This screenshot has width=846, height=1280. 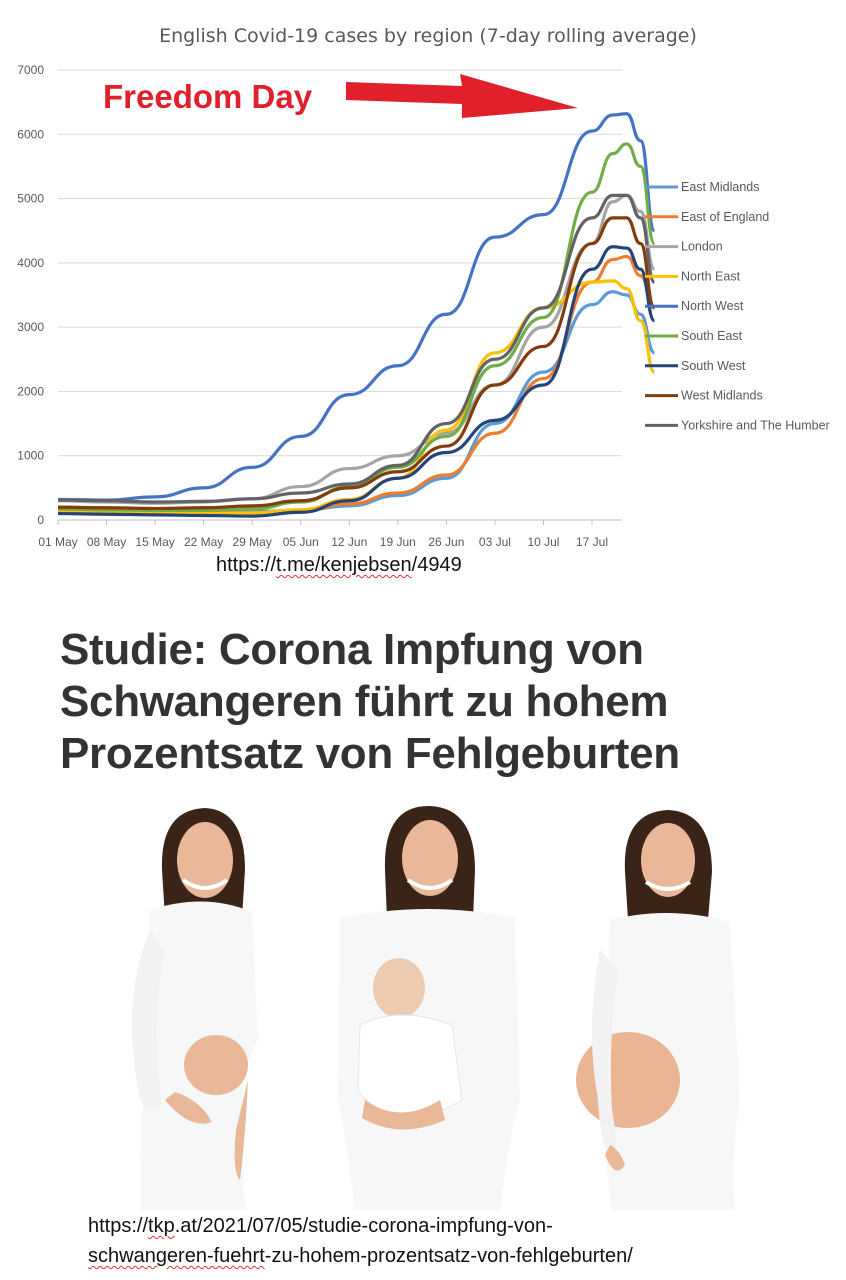 I want to click on legend-label: East of England, so click(x=725, y=217).